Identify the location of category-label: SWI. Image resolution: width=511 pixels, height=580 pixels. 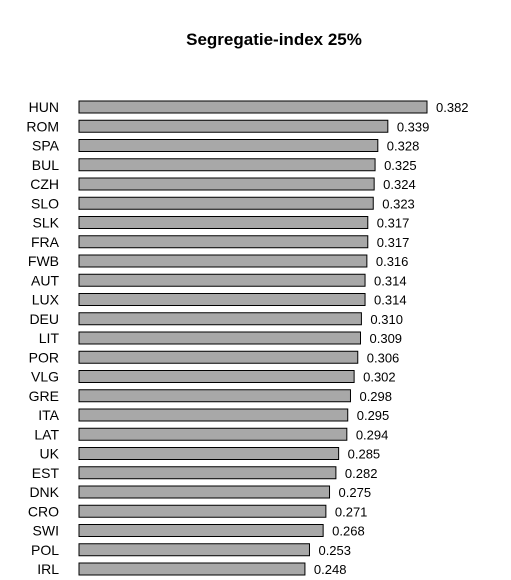
(46, 531).